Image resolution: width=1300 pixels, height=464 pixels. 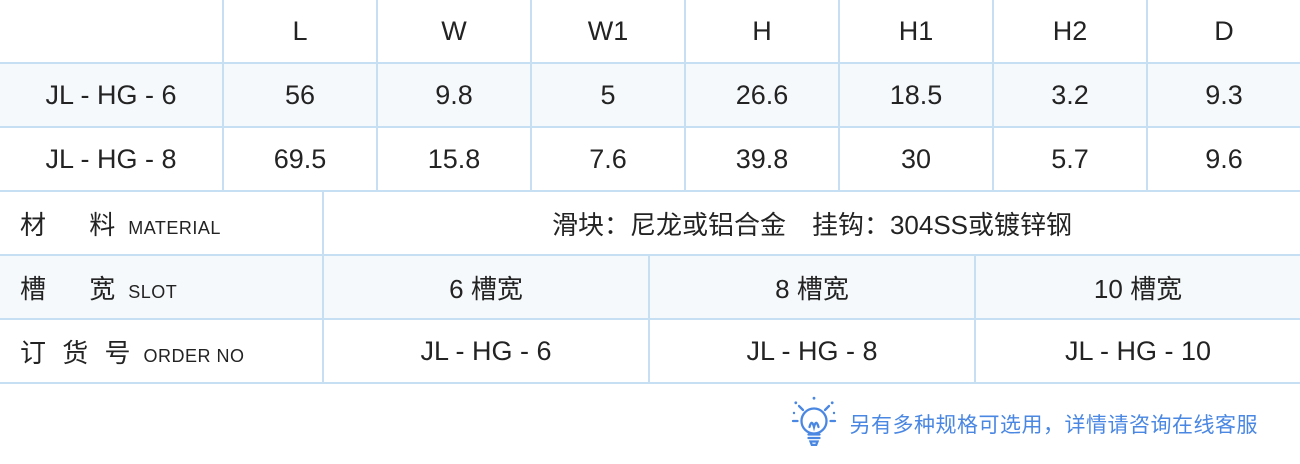 What do you see at coordinates (607, 32) in the screenshot?
I see `column-header-W1: W1` at bounding box center [607, 32].